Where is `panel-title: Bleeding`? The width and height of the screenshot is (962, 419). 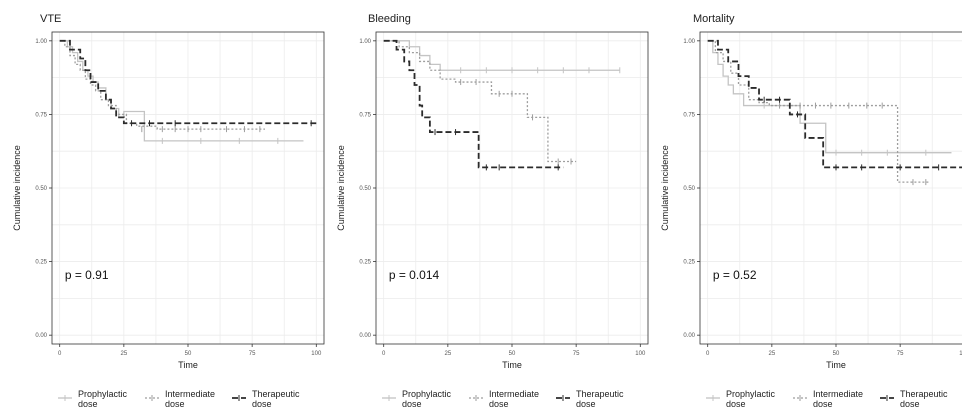
panel-title: Bleeding is located at coordinates (389, 19).